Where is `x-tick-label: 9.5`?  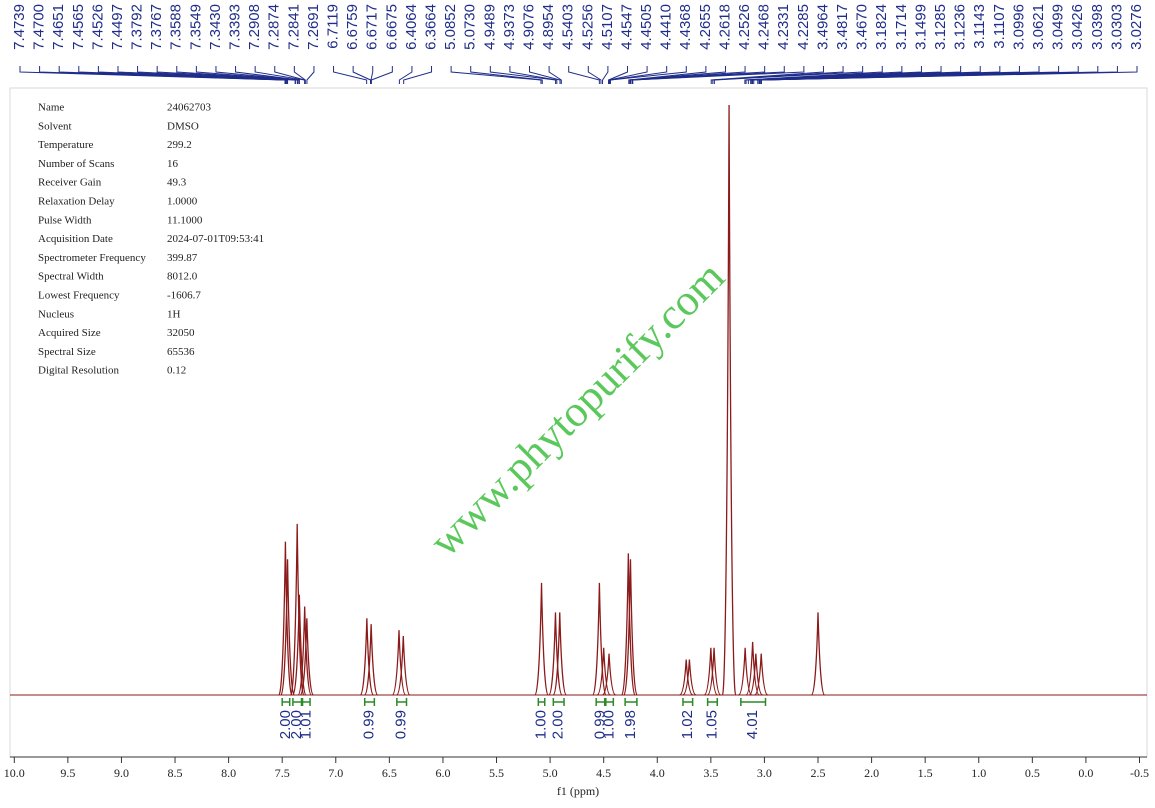
x-tick-label: 9.5 is located at coordinates (67, 773).